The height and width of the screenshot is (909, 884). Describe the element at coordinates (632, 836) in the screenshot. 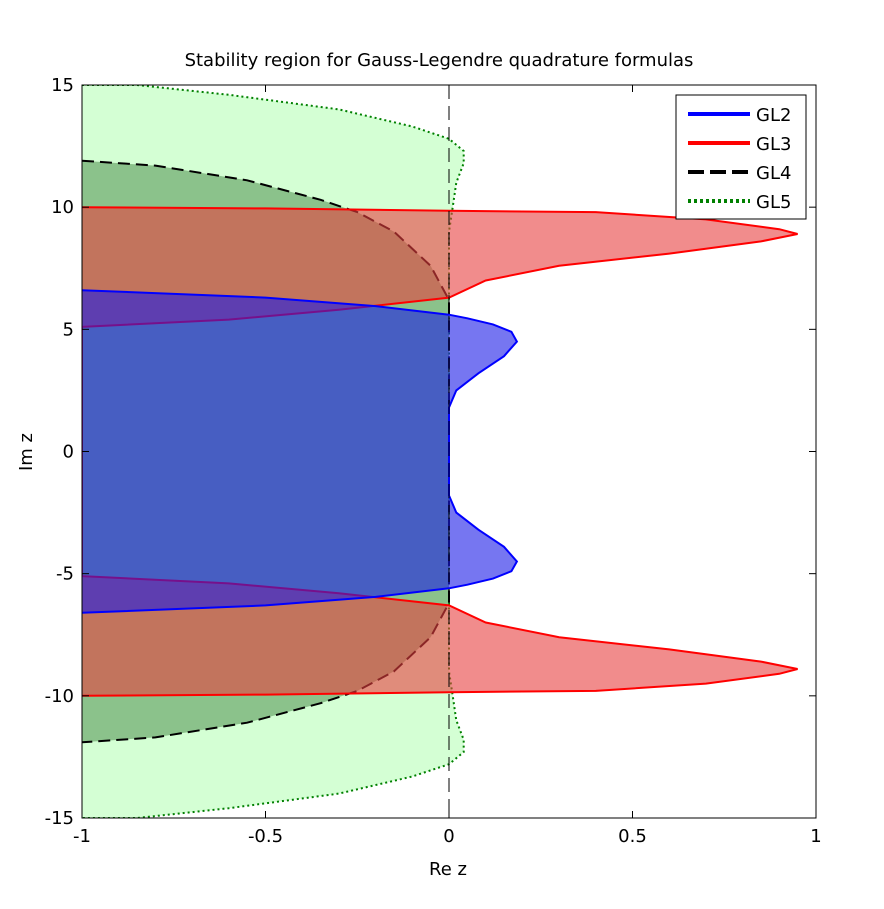

I see `x-tick-label: 0.5` at that location.